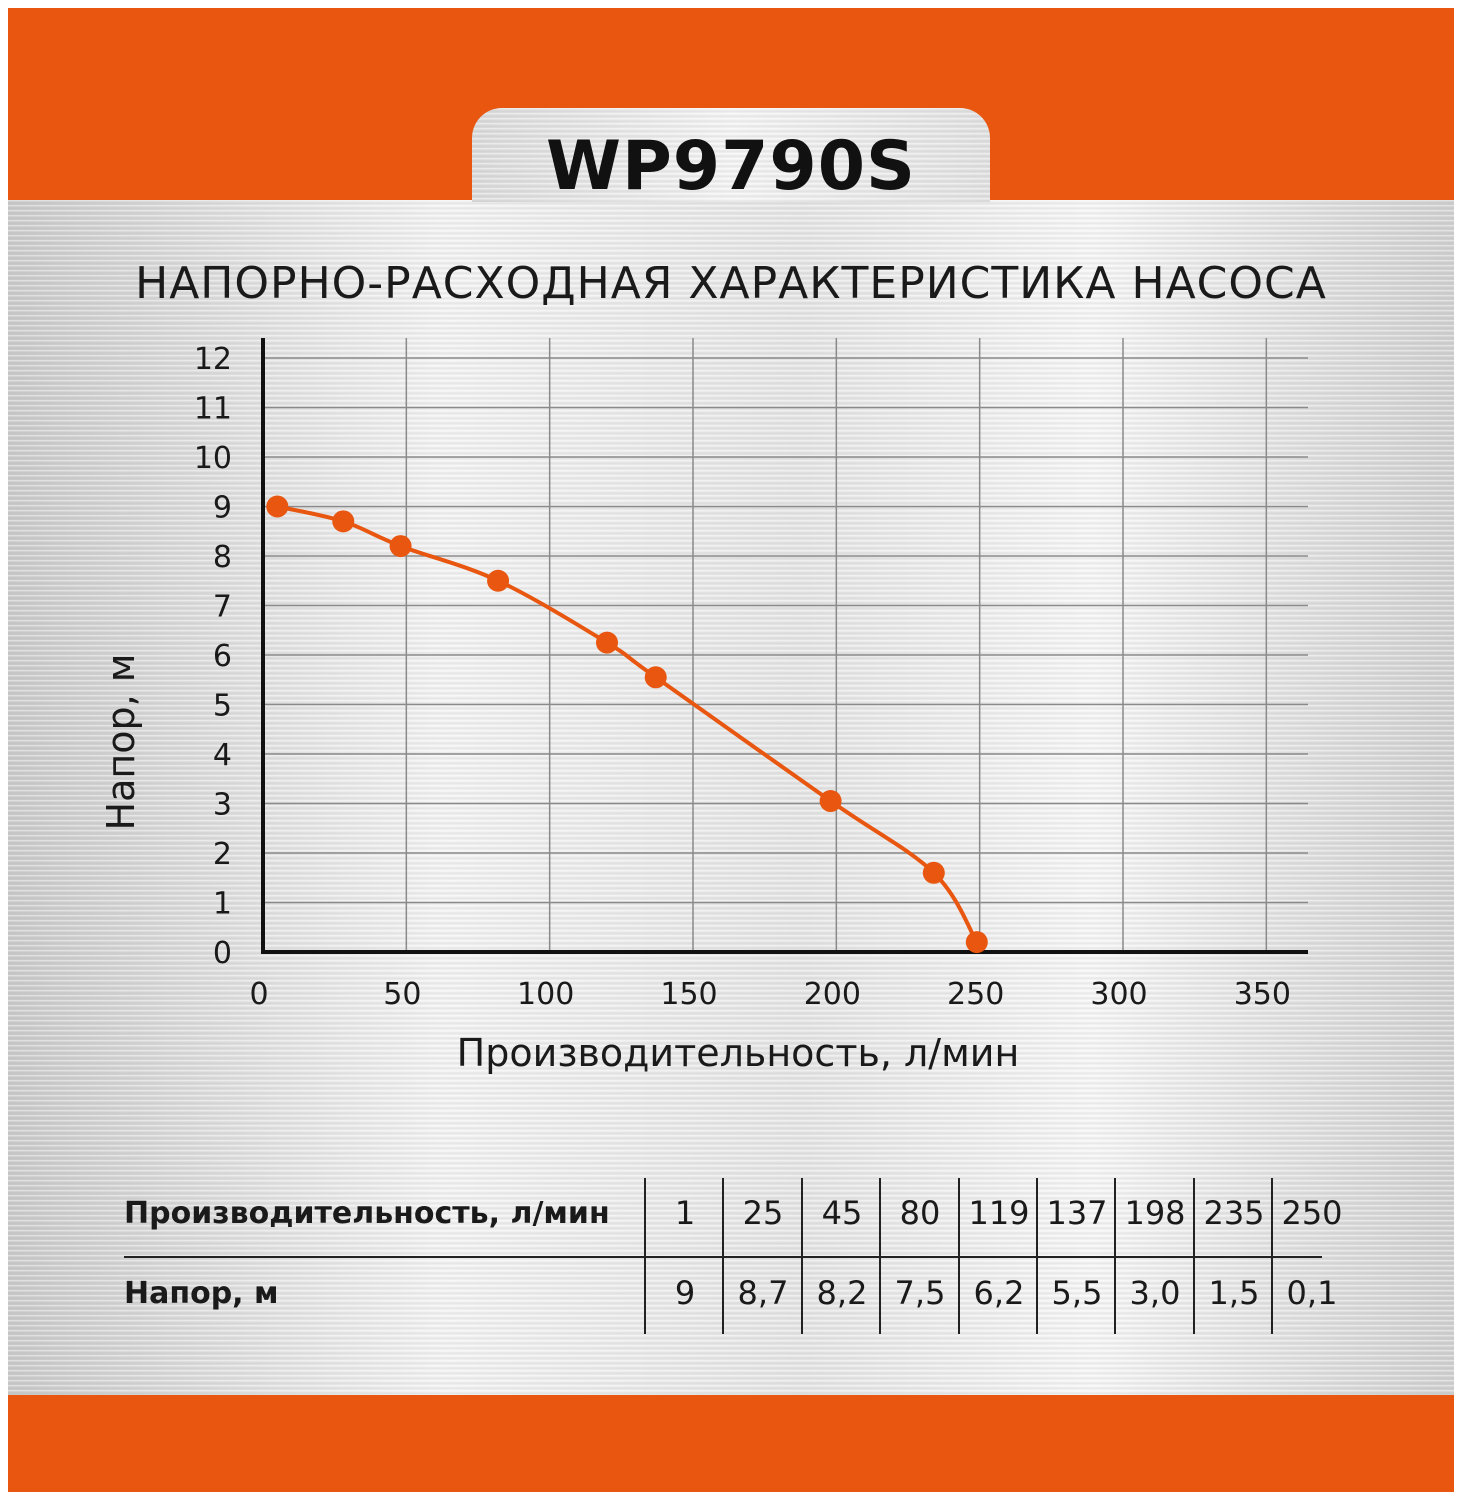 This screenshot has height=1500, width=1462. What do you see at coordinates (222, 755) in the screenshot?
I see `y-tick-label: 4` at bounding box center [222, 755].